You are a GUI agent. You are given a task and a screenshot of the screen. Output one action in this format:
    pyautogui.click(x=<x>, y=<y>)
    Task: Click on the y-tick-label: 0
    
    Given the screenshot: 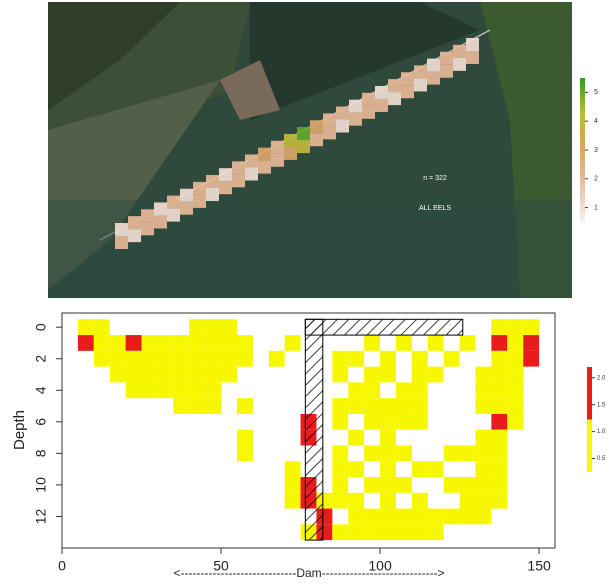 What is the action you would take?
    pyautogui.click(x=41, y=327)
    